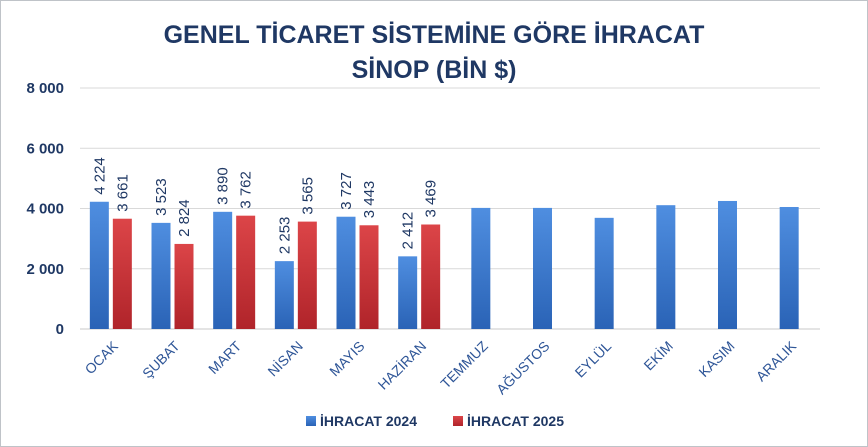 The width and height of the screenshot is (868, 447). Describe the element at coordinates (45, 88) in the screenshot. I see `y-tick-label: 8 000` at that location.